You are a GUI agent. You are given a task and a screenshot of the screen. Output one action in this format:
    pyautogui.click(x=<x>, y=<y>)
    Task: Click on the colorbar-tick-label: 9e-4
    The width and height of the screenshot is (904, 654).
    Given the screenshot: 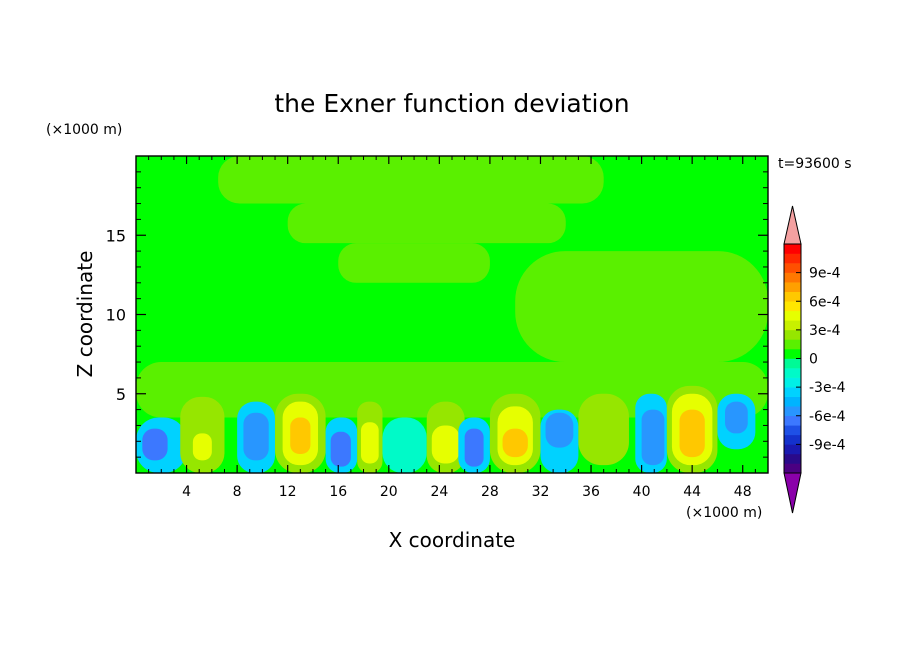 What is the action you would take?
    pyautogui.click(x=825, y=274)
    